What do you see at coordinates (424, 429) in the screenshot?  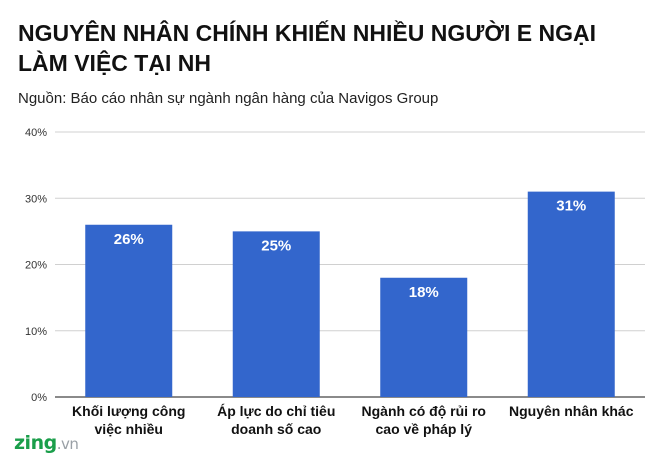 I see `x-category-label-line: cao về pháp lý` at bounding box center [424, 429].